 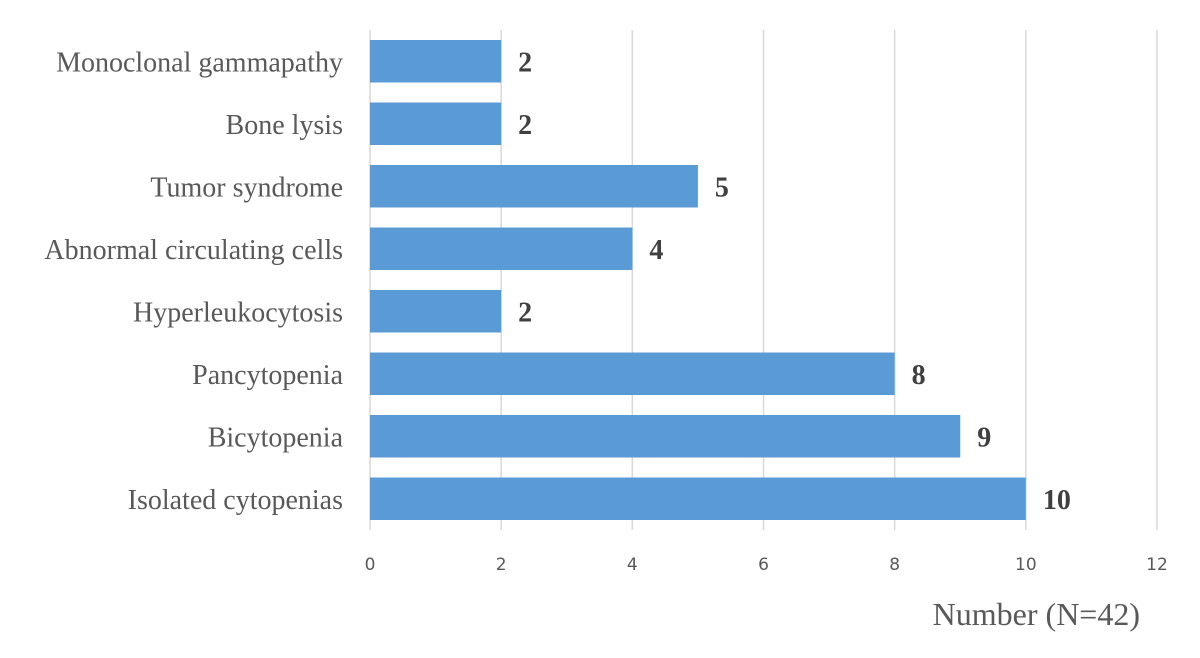 What do you see at coordinates (246, 187) in the screenshot?
I see `category-label: Tumor syndrome` at bounding box center [246, 187].